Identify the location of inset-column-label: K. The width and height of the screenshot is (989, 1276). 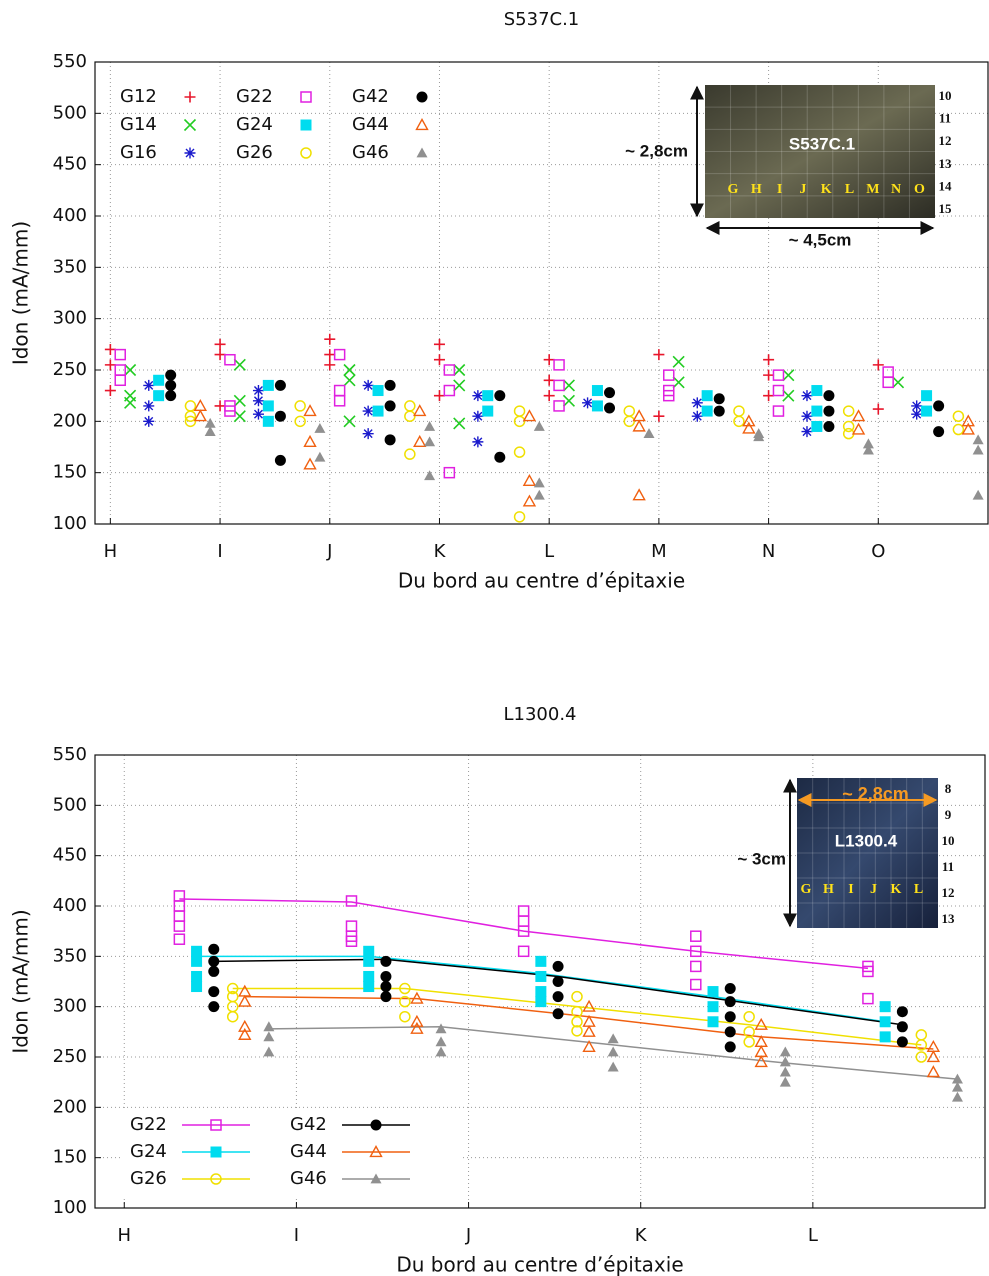
(896, 889).